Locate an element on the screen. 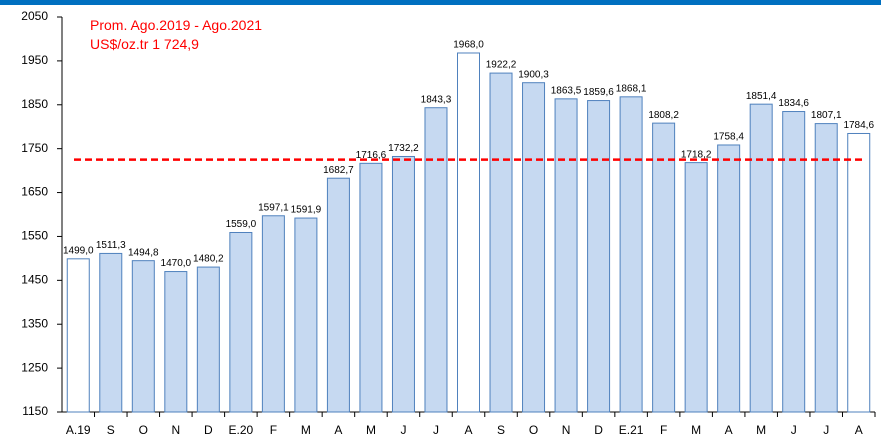  value-label: 1480,2 is located at coordinates (208, 259).